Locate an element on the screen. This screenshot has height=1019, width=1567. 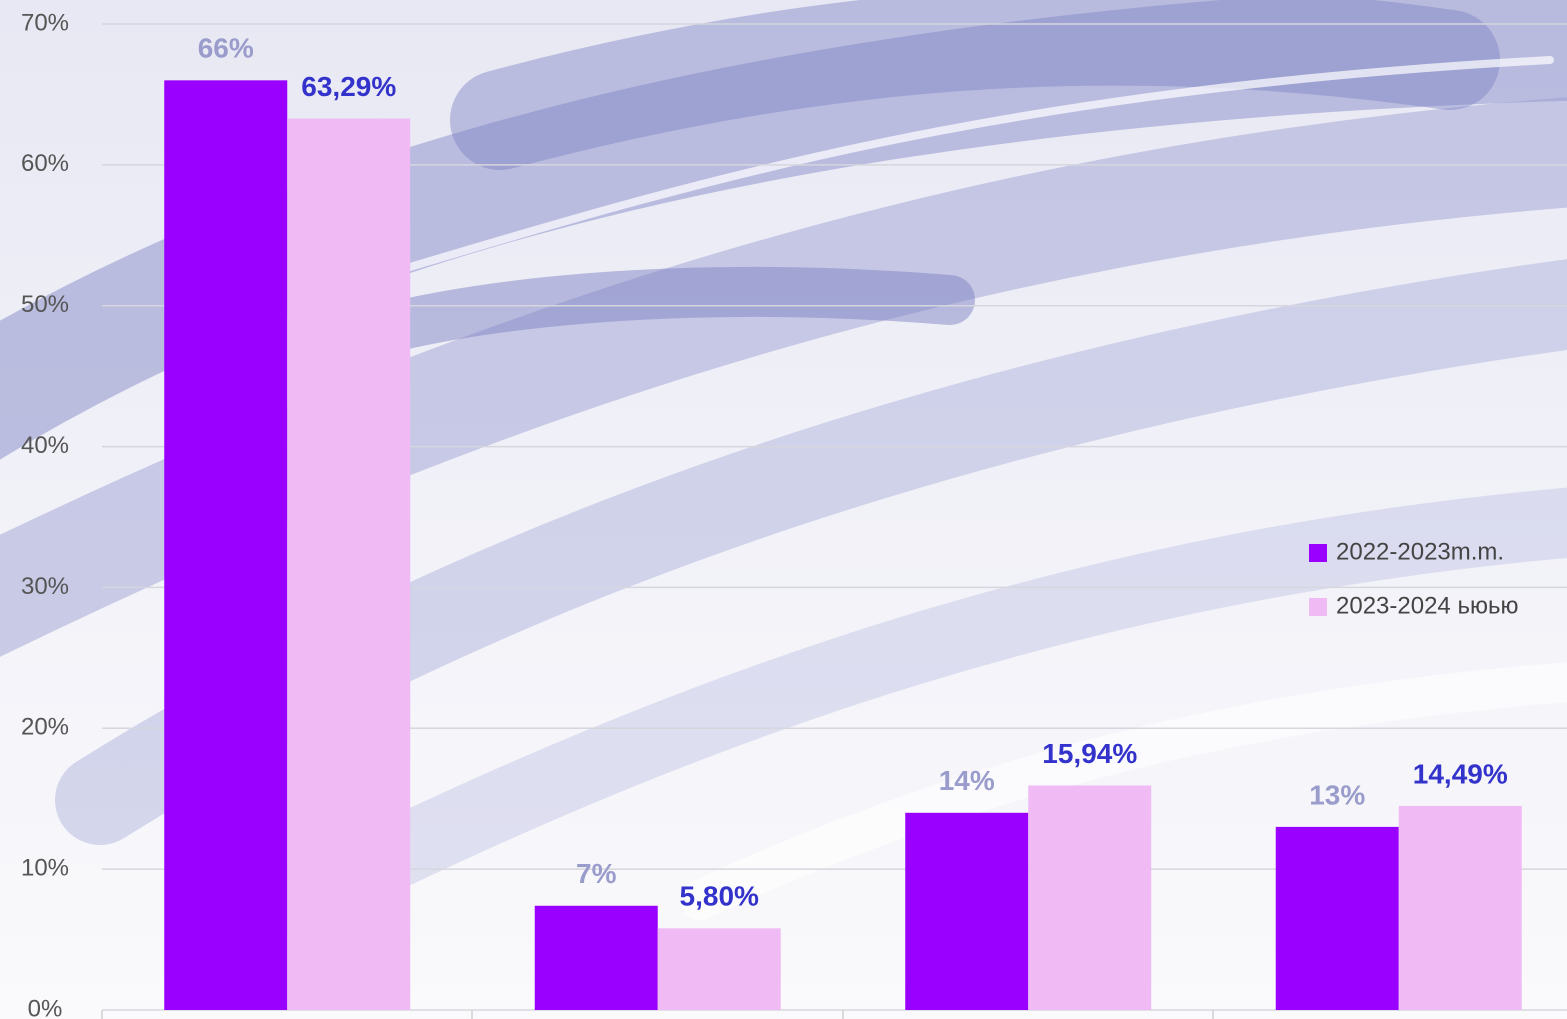
y-tick-label: 60% is located at coordinates (45, 163).